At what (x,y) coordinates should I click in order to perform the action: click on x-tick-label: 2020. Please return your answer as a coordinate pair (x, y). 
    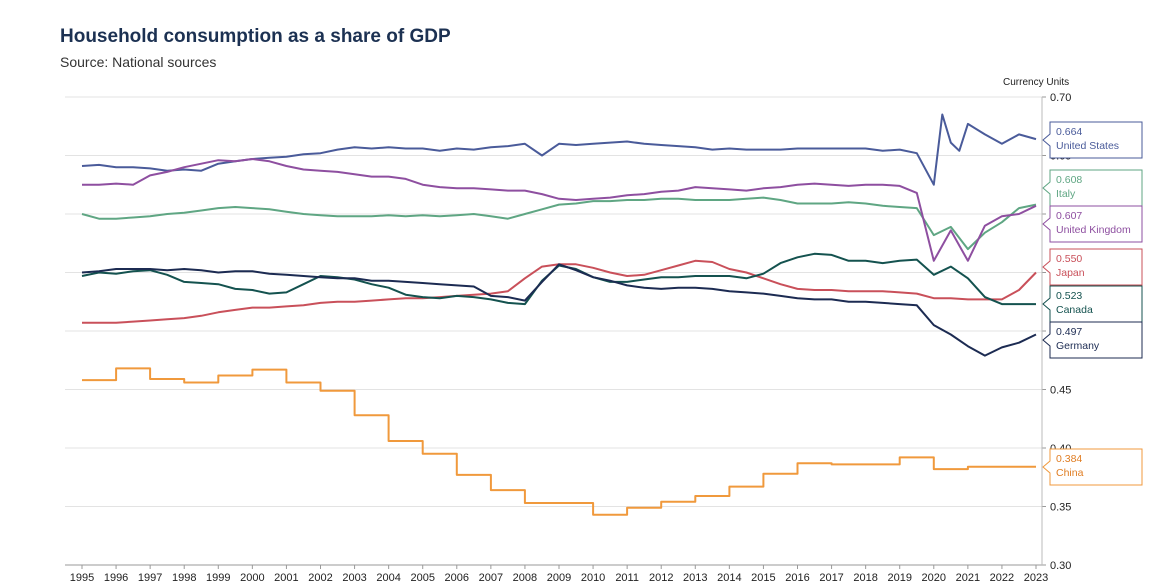
    Looking at the image, I should click on (934, 578).